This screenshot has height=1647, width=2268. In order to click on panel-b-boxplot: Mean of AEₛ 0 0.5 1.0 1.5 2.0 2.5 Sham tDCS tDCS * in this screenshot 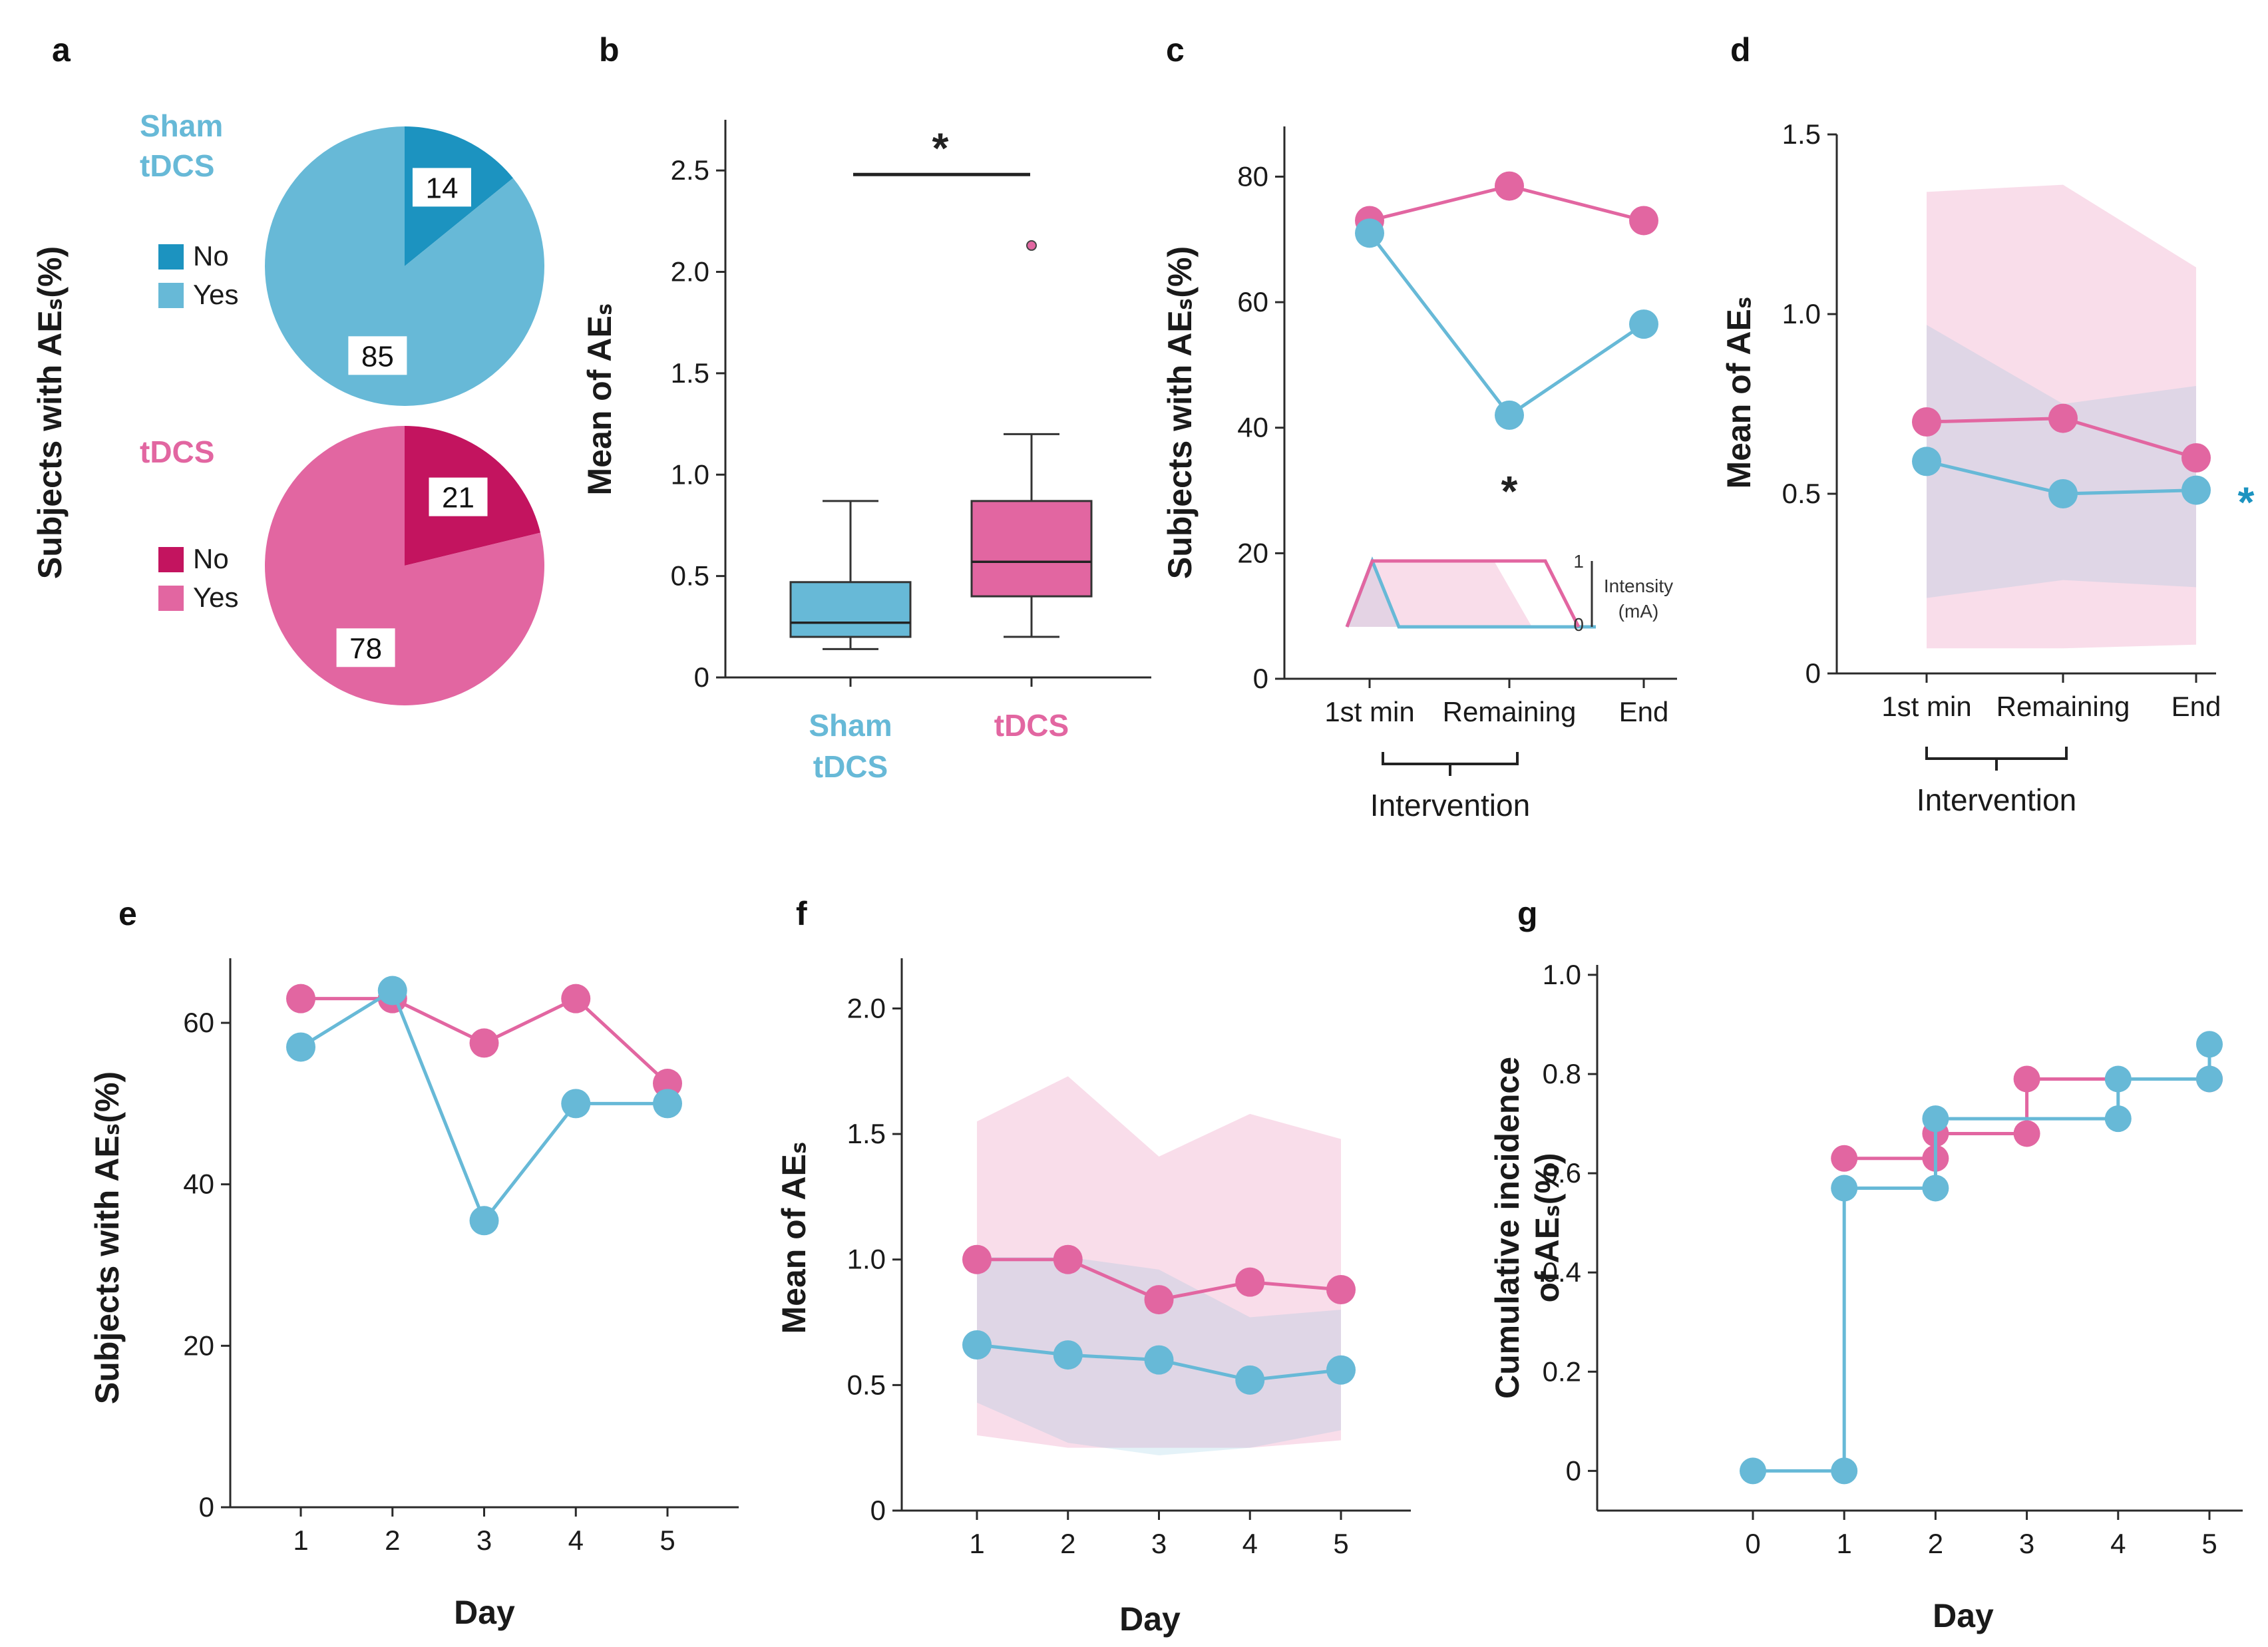, I will do `click(866, 452)`.